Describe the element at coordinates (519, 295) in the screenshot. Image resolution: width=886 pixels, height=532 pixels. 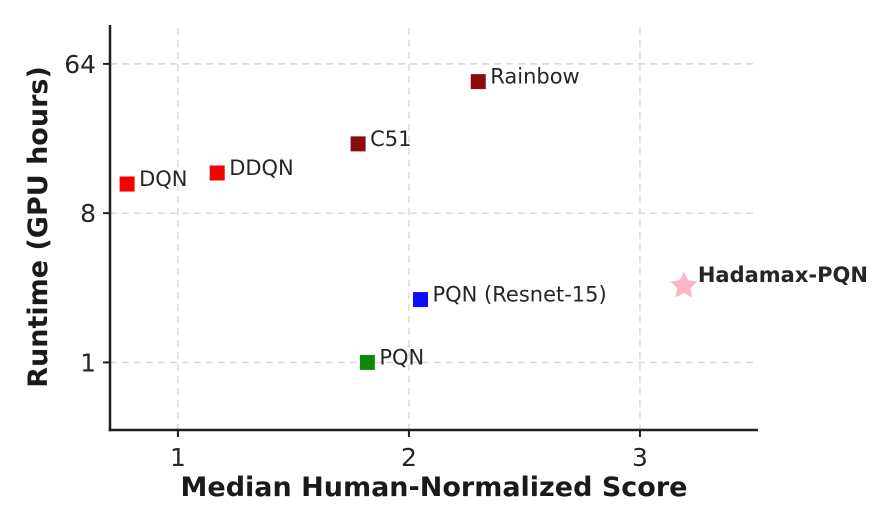
I see `point-label-pqn-resnet-15: PQN (Resnet-15)` at that location.